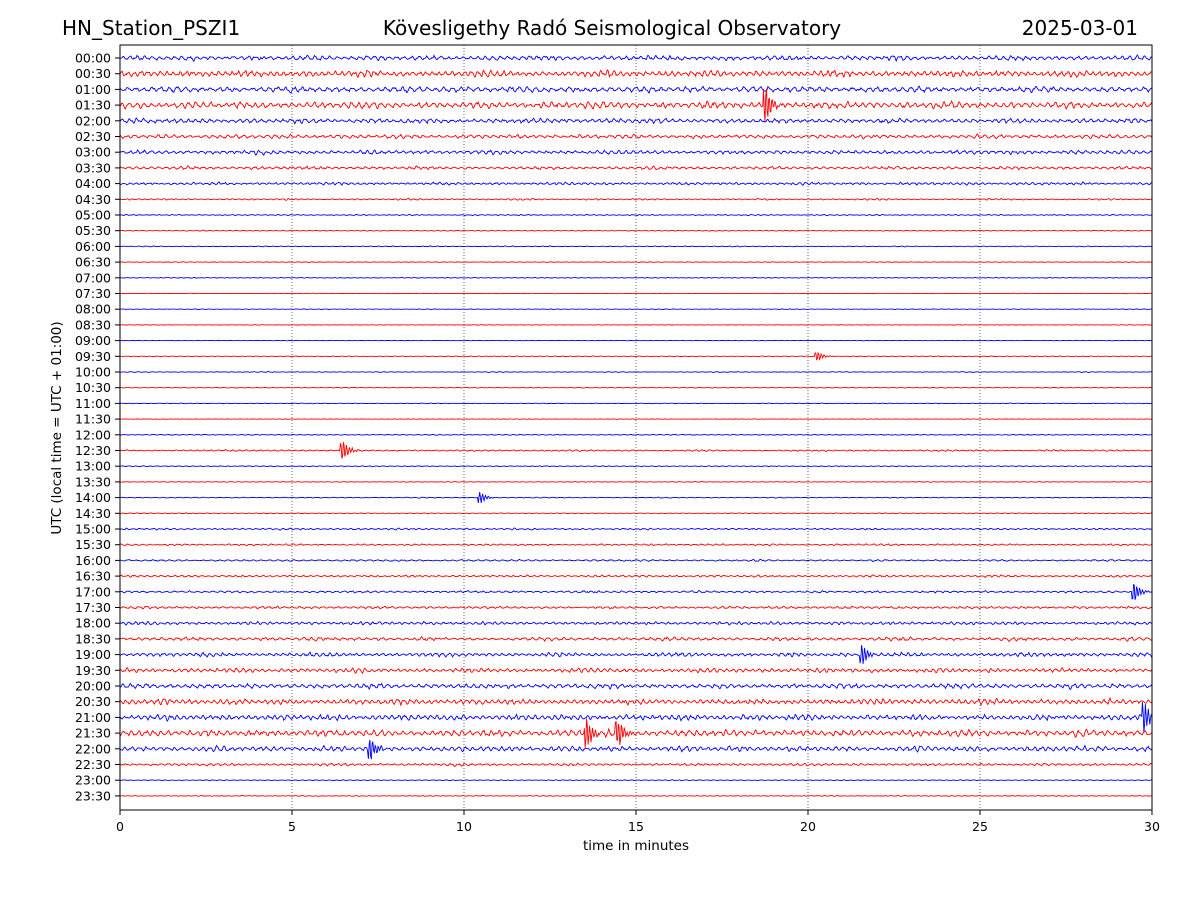 This screenshot has height=900, width=1200. Describe the element at coordinates (464, 826) in the screenshot. I see `x-tick-label: 10` at that location.